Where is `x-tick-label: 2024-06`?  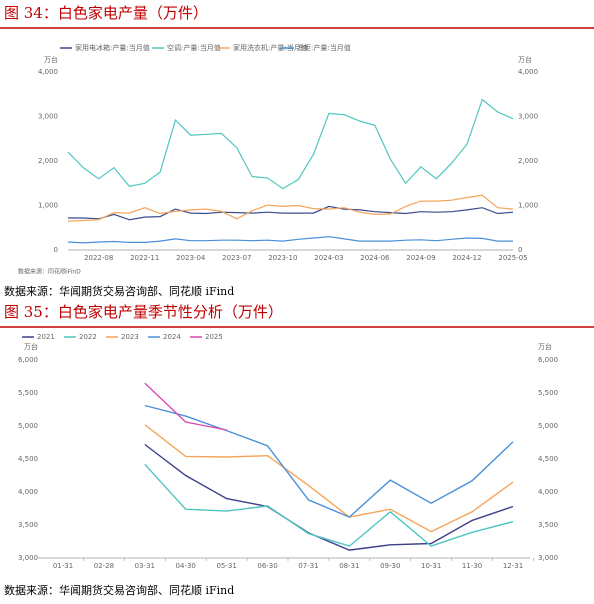 x-tick-label: 2024-06 is located at coordinates (375, 258).